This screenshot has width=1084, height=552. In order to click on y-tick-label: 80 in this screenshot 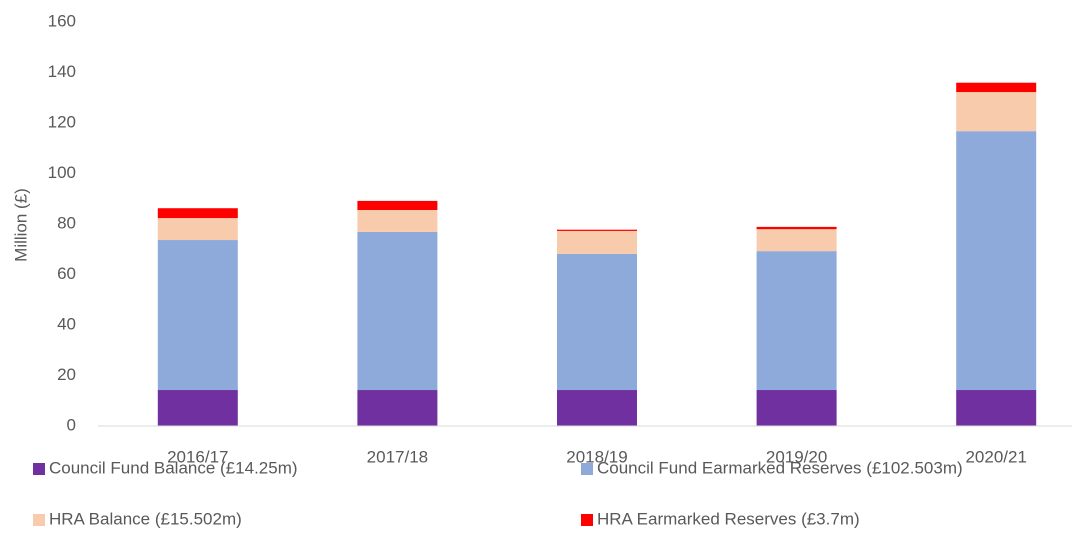, I will do `click(66, 222)`.